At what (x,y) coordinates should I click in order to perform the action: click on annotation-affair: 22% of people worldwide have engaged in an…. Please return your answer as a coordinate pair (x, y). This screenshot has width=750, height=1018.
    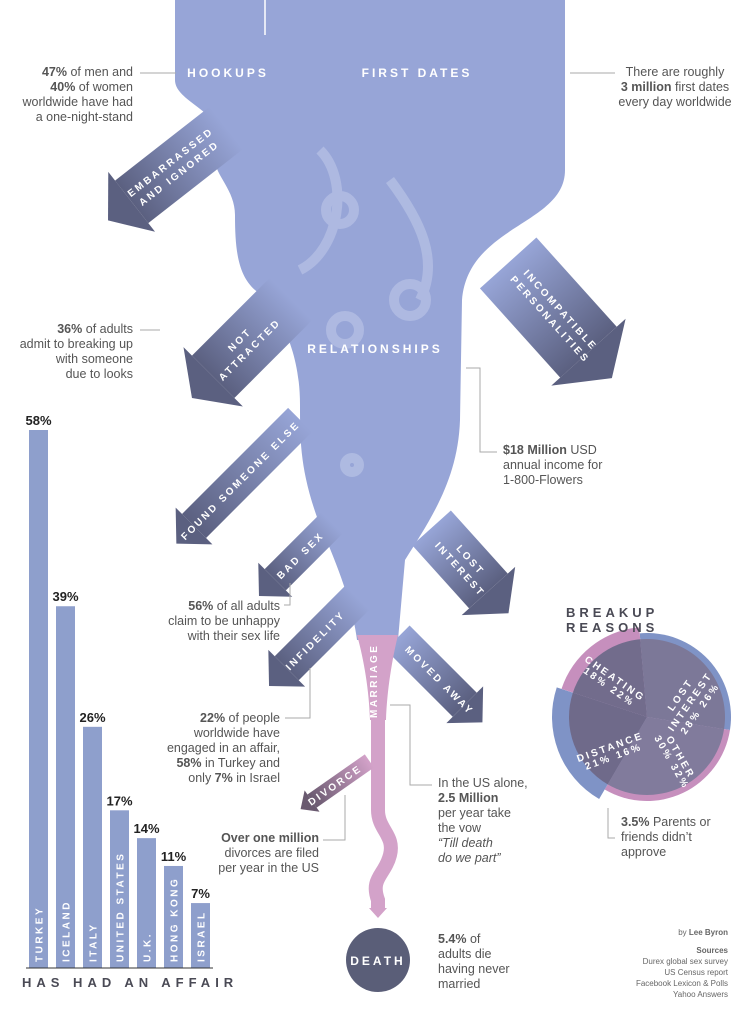
    Looking at the image, I should click on (223, 748).